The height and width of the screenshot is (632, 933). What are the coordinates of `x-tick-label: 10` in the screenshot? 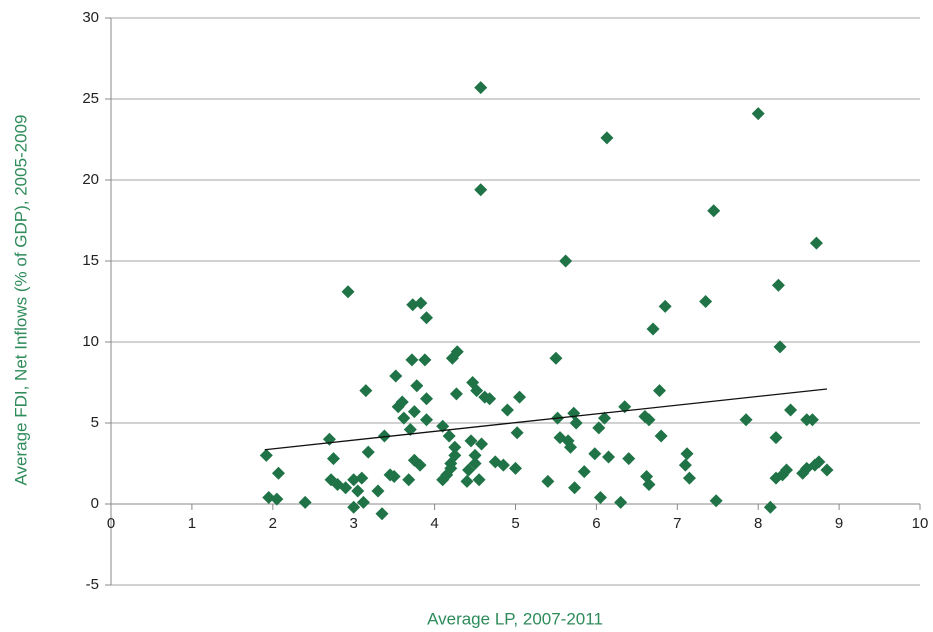 It's located at (920, 523).